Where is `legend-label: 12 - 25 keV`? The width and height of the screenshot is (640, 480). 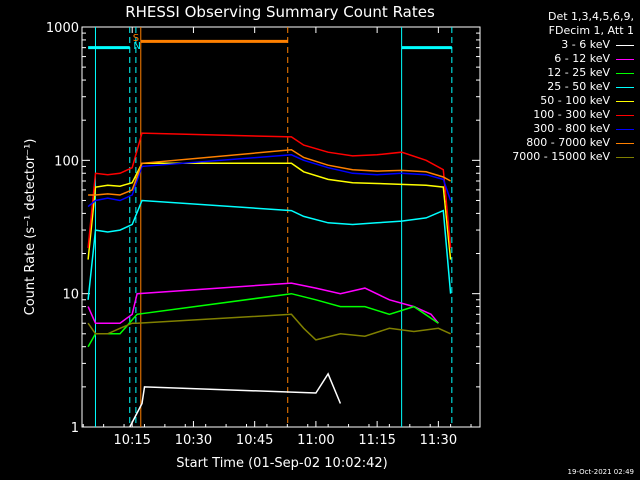 legend-label: 12 - 25 keV is located at coordinates (578, 72).